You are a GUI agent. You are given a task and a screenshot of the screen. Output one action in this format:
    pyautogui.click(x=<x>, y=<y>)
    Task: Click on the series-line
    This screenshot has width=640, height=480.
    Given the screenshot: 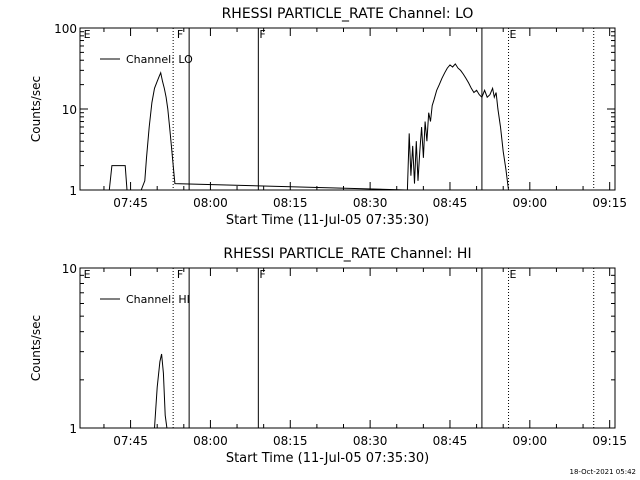 What is the action you would take?
    pyautogui.click(x=161, y=391)
    